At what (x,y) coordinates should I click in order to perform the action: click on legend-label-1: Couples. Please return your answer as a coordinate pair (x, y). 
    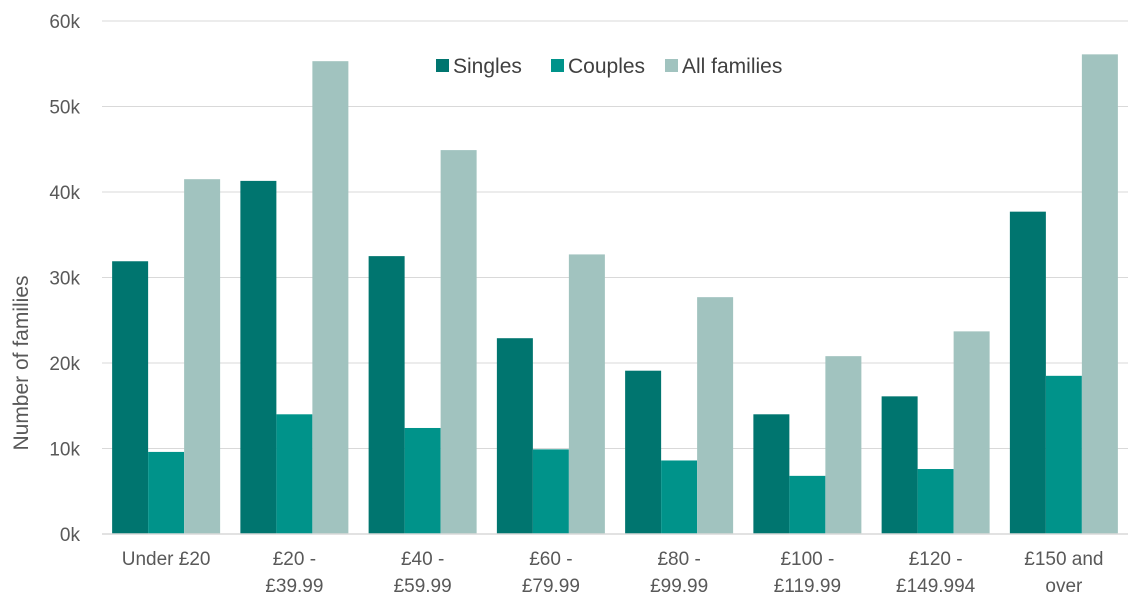
    Looking at the image, I should click on (606, 66).